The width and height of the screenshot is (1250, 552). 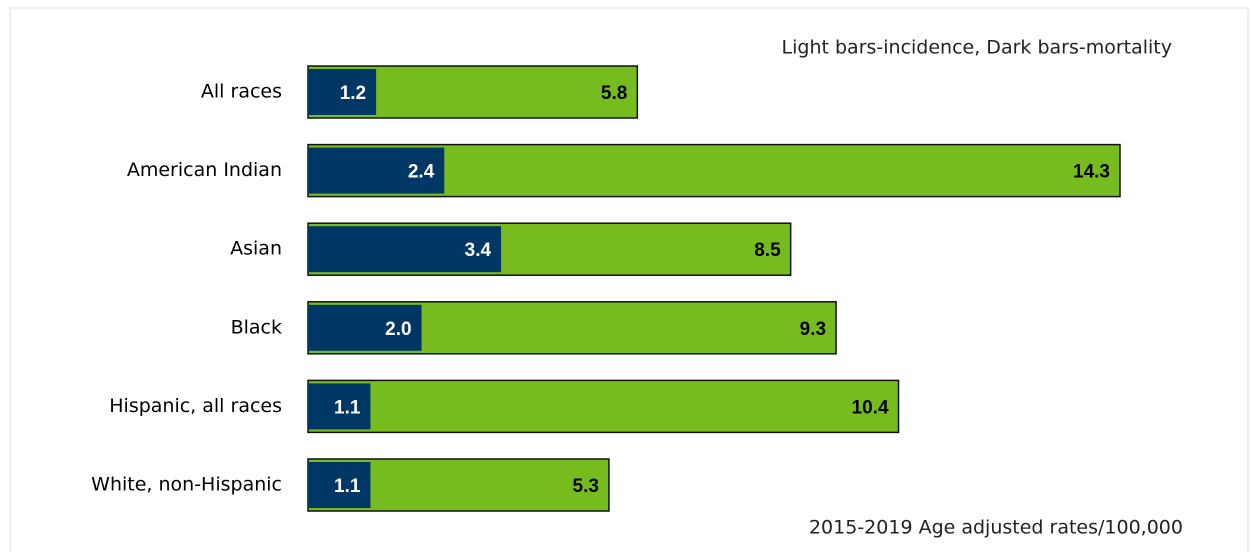 What do you see at coordinates (614, 93) in the screenshot?
I see `value-label: 5.8` at bounding box center [614, 93].